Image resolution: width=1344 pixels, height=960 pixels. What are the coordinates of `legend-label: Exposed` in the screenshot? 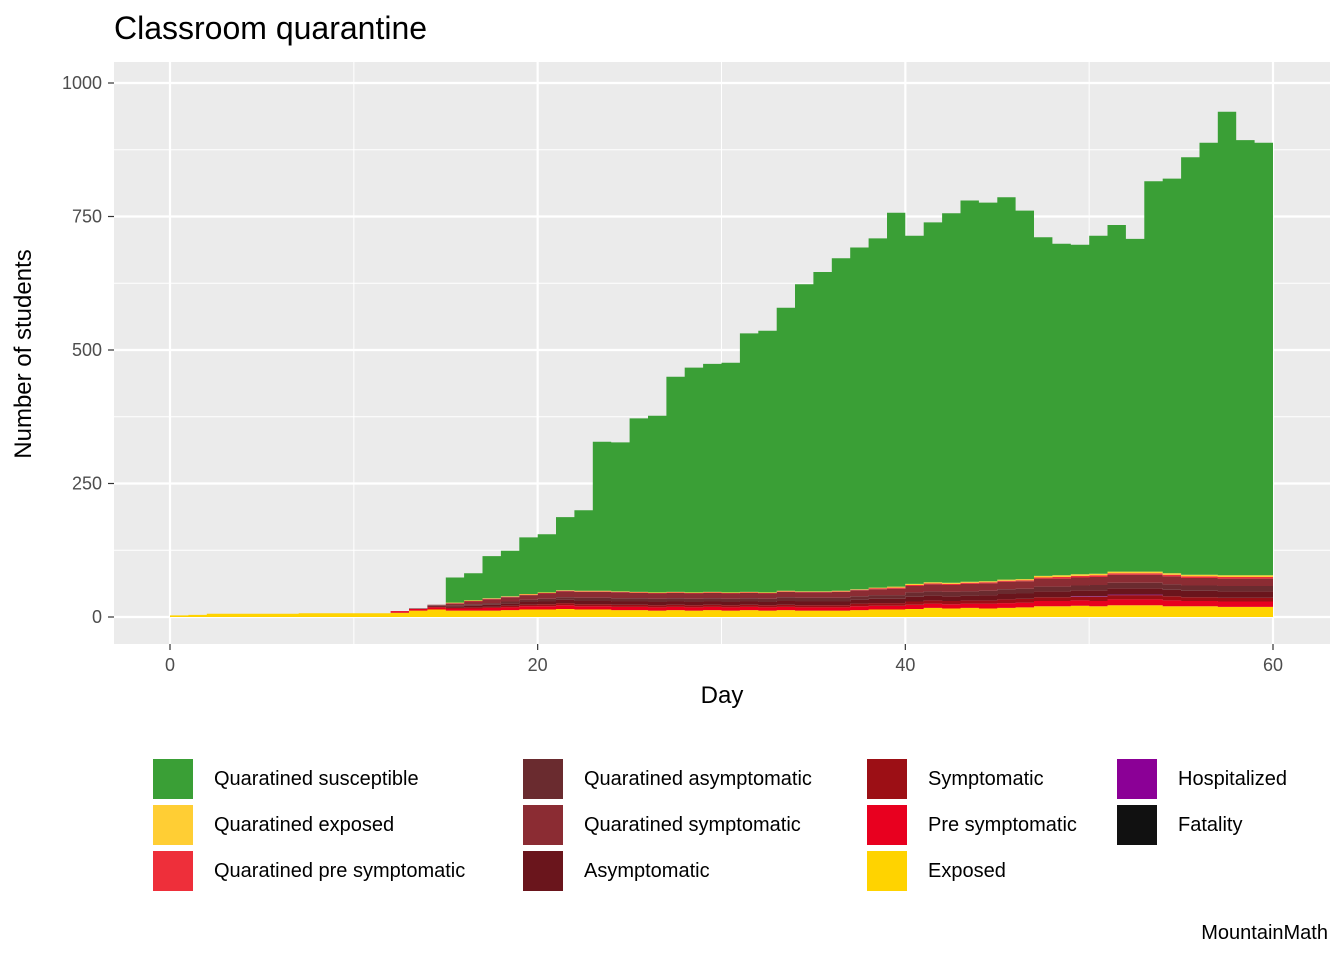 It's located at (967, 870).